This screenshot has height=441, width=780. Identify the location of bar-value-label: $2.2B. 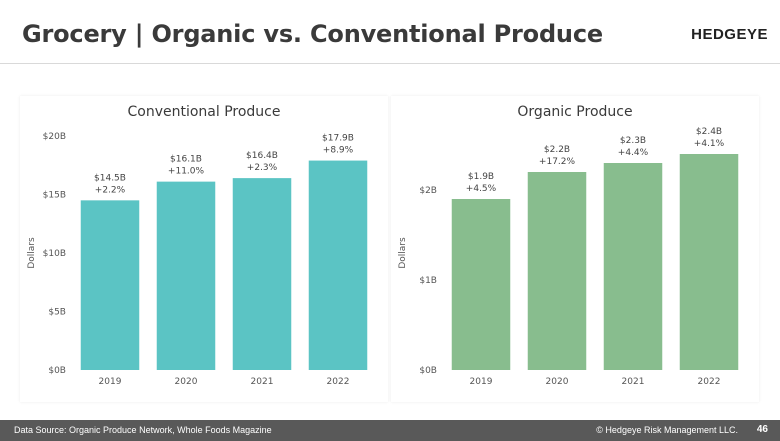
(557, 150).